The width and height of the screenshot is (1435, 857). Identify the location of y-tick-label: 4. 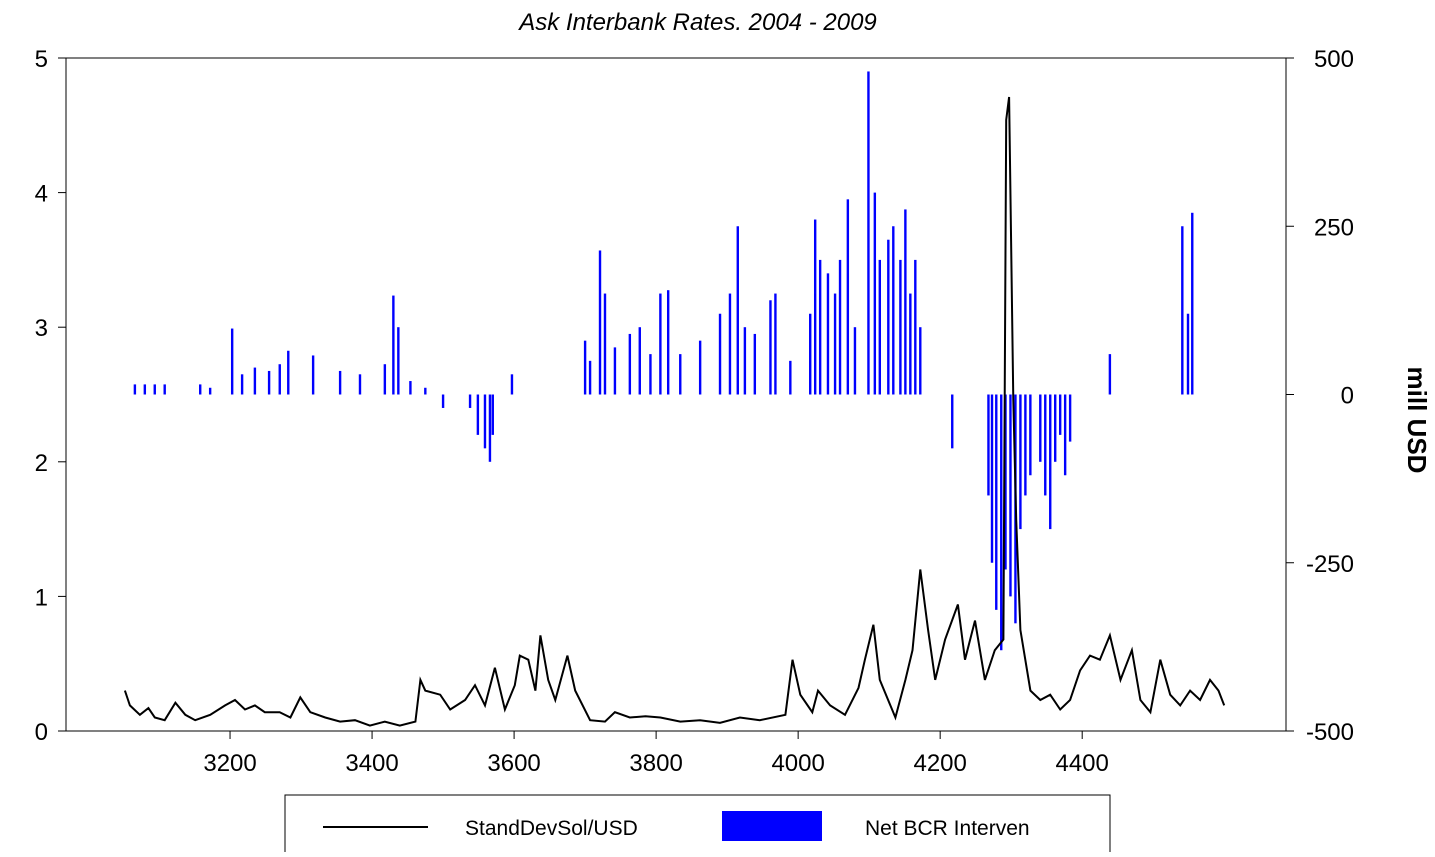
(41, 194).